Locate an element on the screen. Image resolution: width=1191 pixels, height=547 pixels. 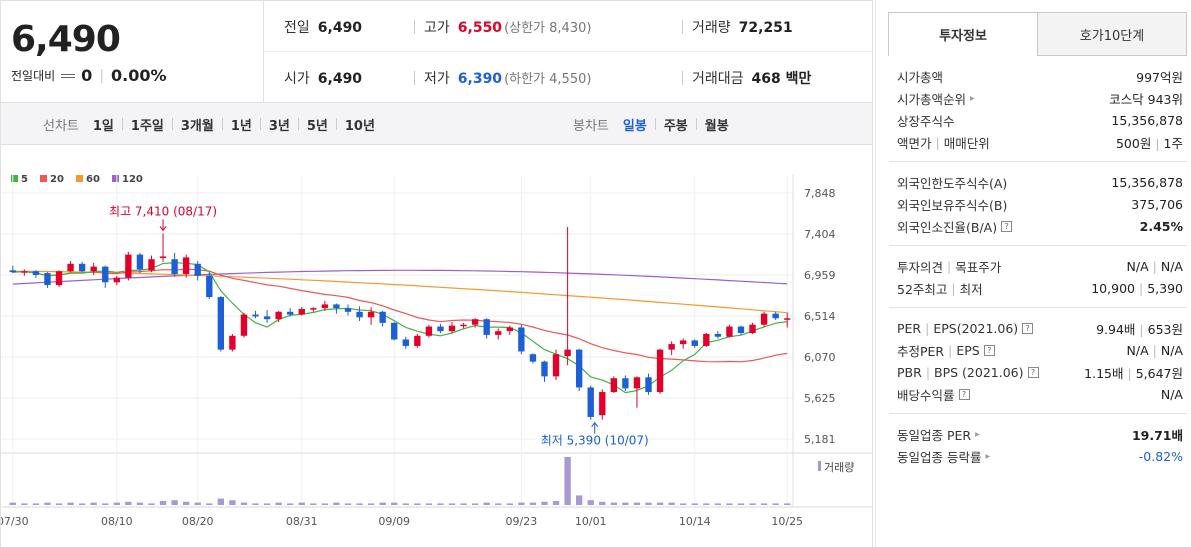
low-annotation: 최저 5,390 (10/07) is located at coordinates (595, 441).